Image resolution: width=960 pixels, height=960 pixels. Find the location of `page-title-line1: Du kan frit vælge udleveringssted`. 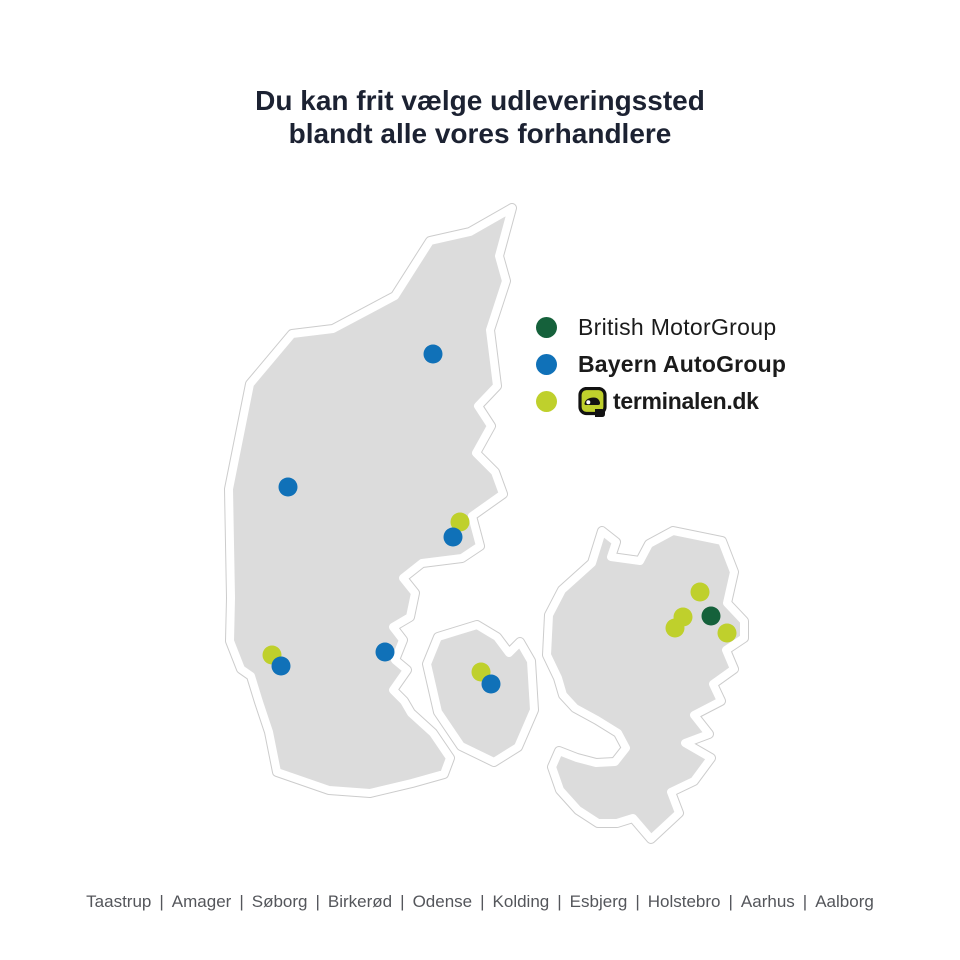

page-title-line1: Du kan frit vælge udleveringssted is located at coordinates (480, 100).